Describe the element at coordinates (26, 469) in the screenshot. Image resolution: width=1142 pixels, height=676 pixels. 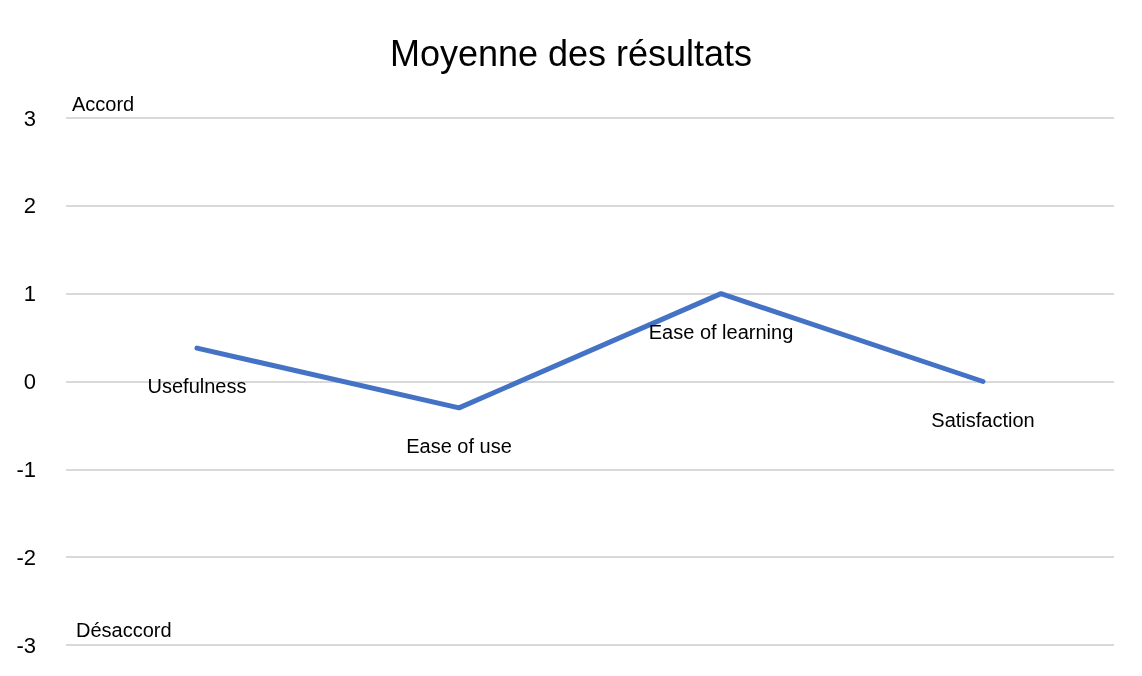
I see `y-tick-label: -1` at that location.